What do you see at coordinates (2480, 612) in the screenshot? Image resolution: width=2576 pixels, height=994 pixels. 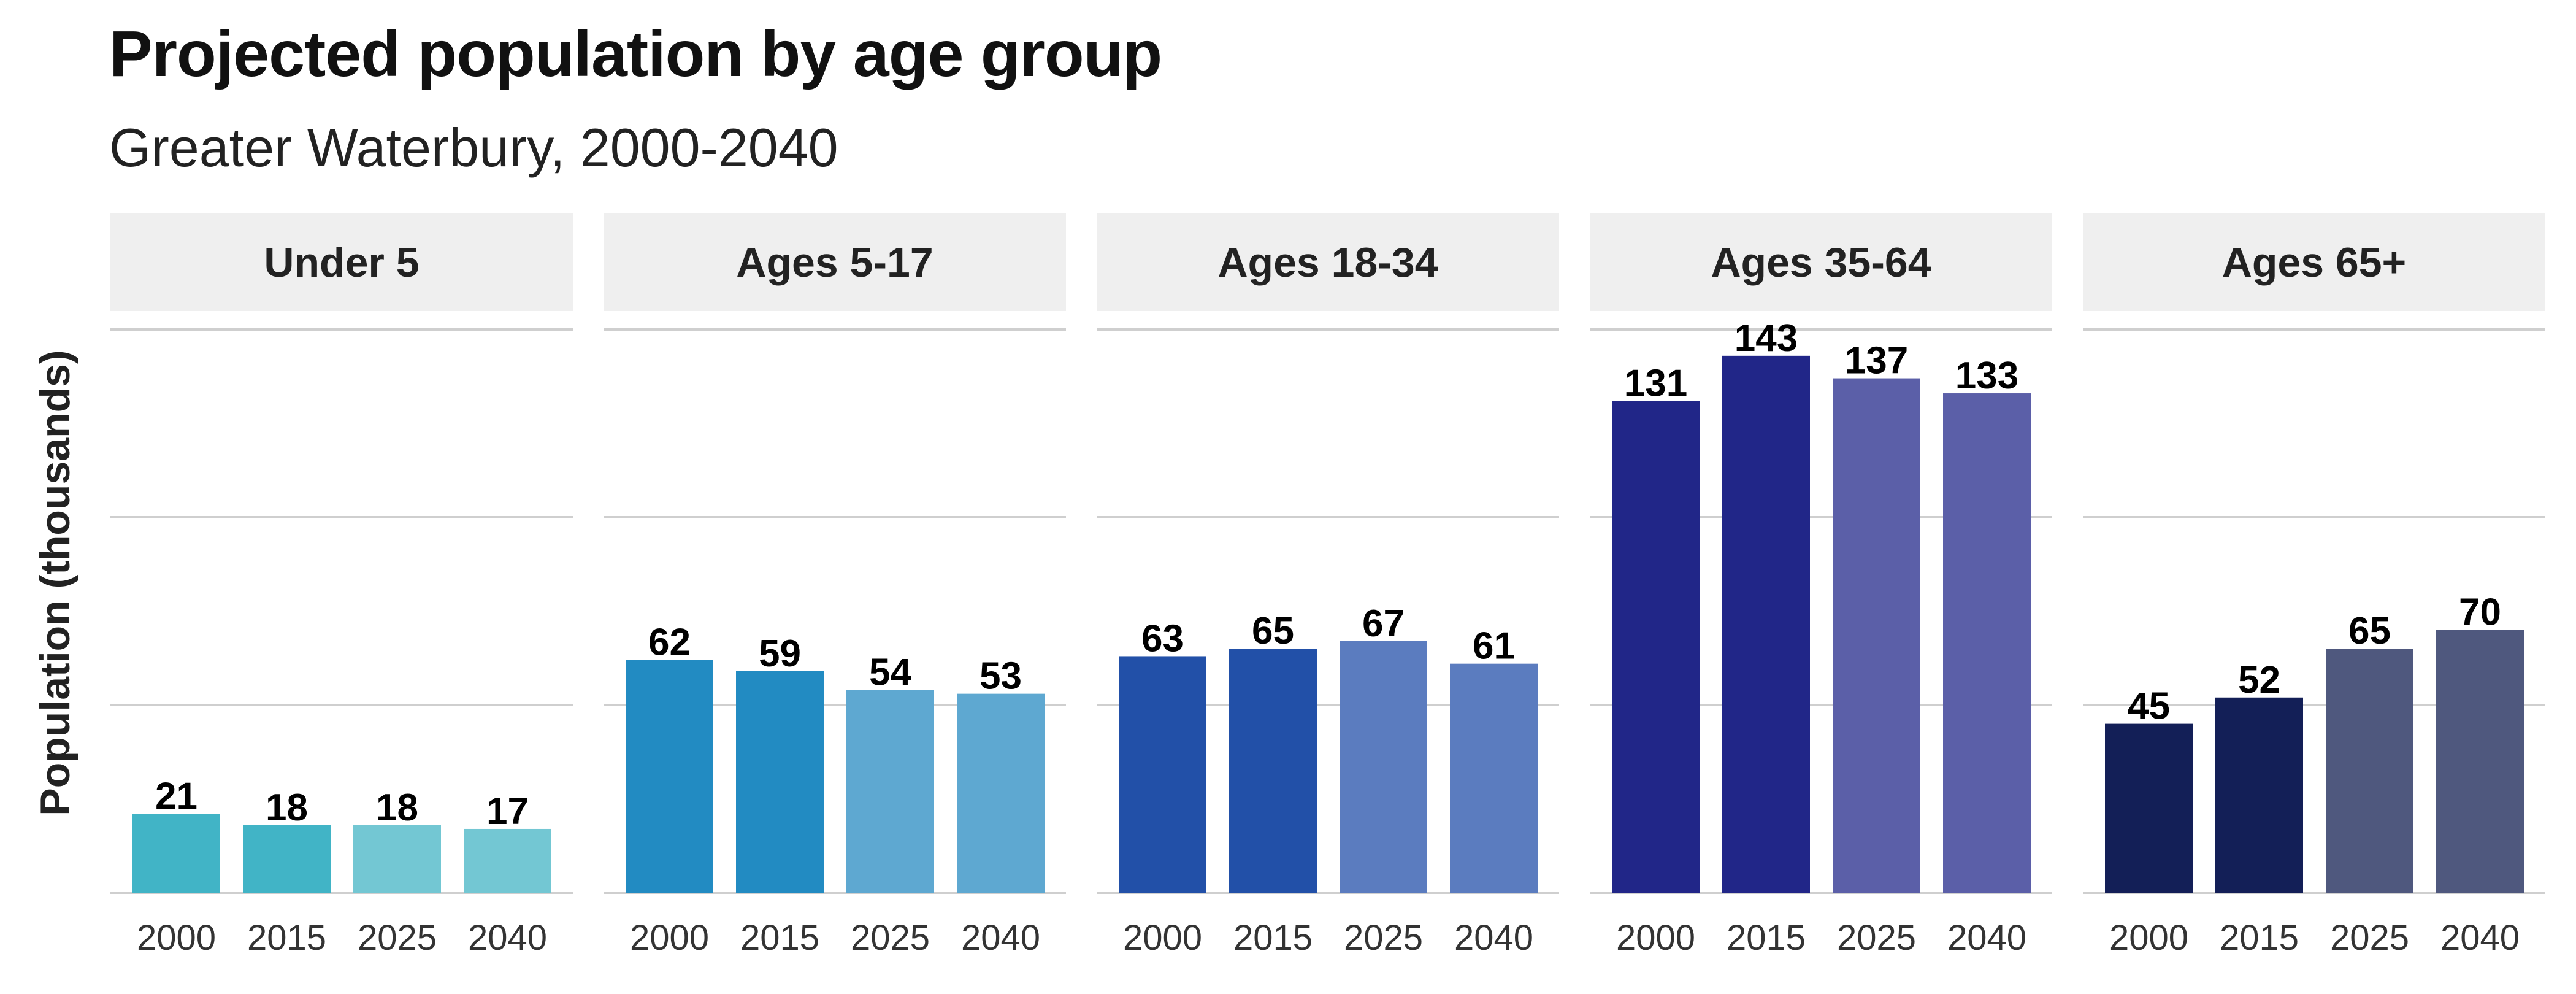 I see `data-label: 70` at bounding box center [2480, 612].